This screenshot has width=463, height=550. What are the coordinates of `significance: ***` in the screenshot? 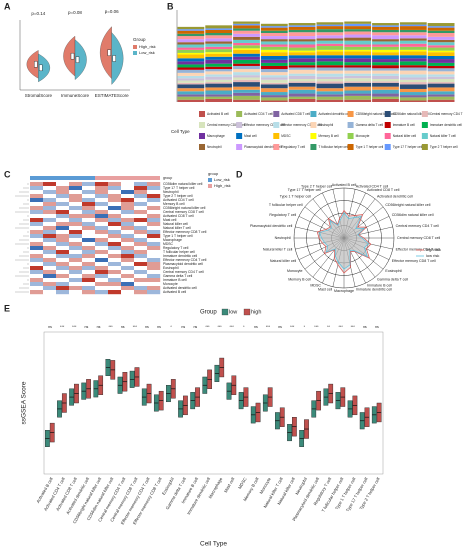 It's located at (62, 327).